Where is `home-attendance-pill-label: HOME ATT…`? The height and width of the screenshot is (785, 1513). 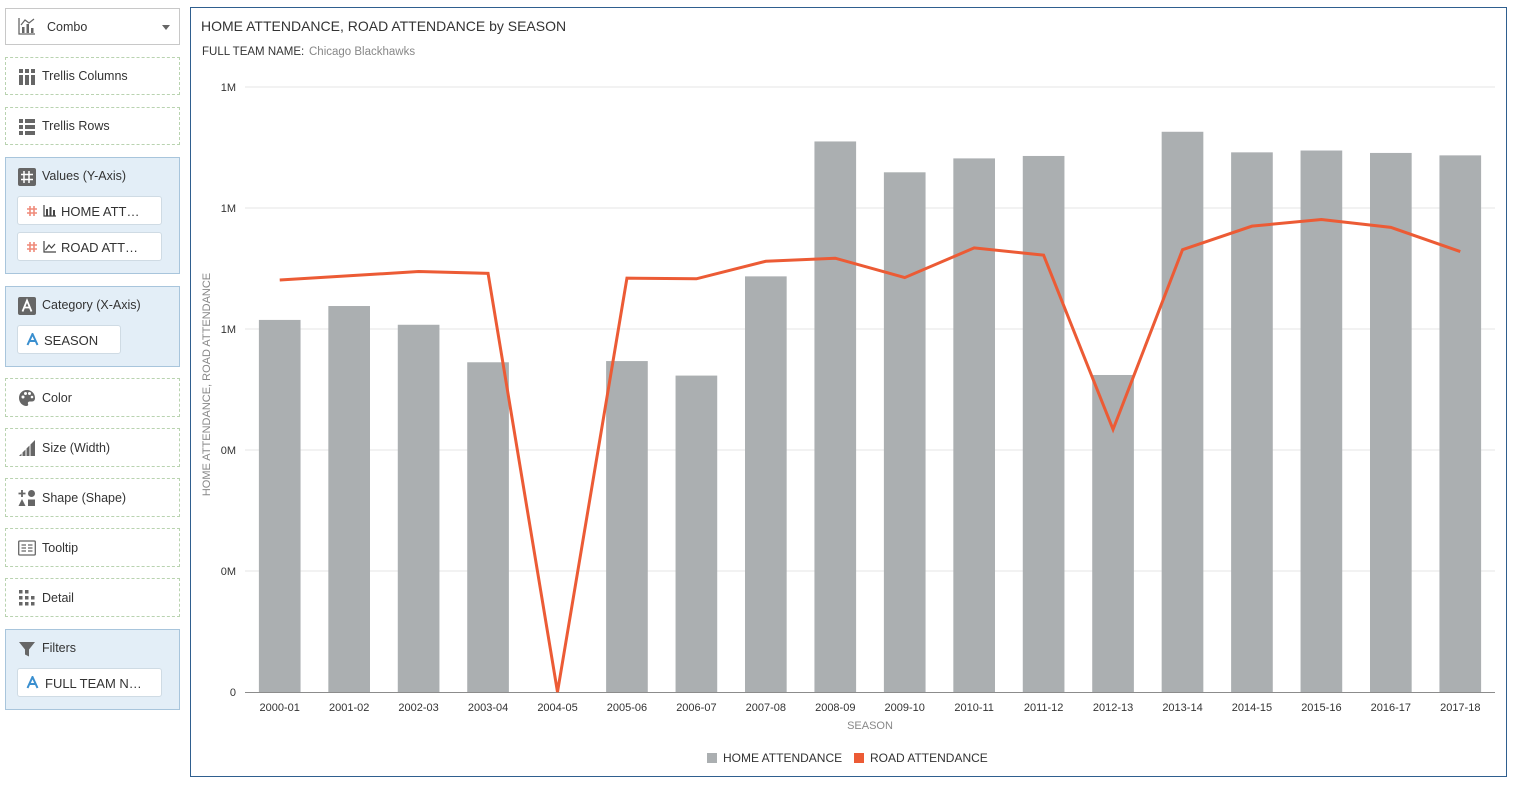
home-attendance-pill-label: HOME ATT… is located at coordinates (100, 211).